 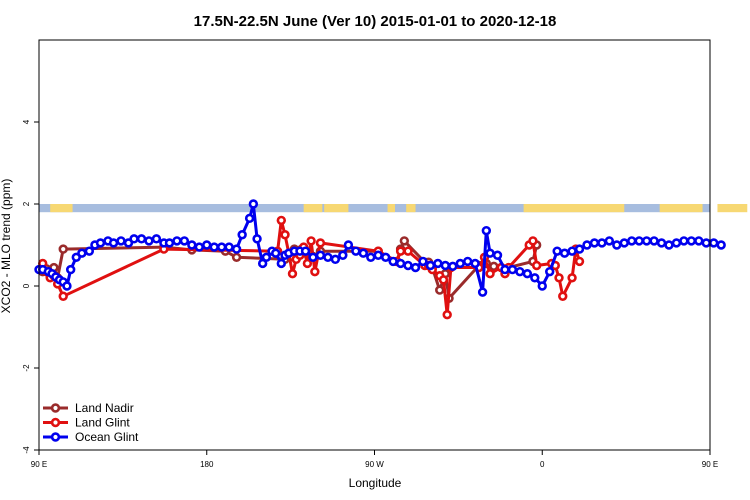 What do you see at coordinates (102, 423) in the screenshot?
I see `legend-label: Land Glint` at bounding box center [102, 423].